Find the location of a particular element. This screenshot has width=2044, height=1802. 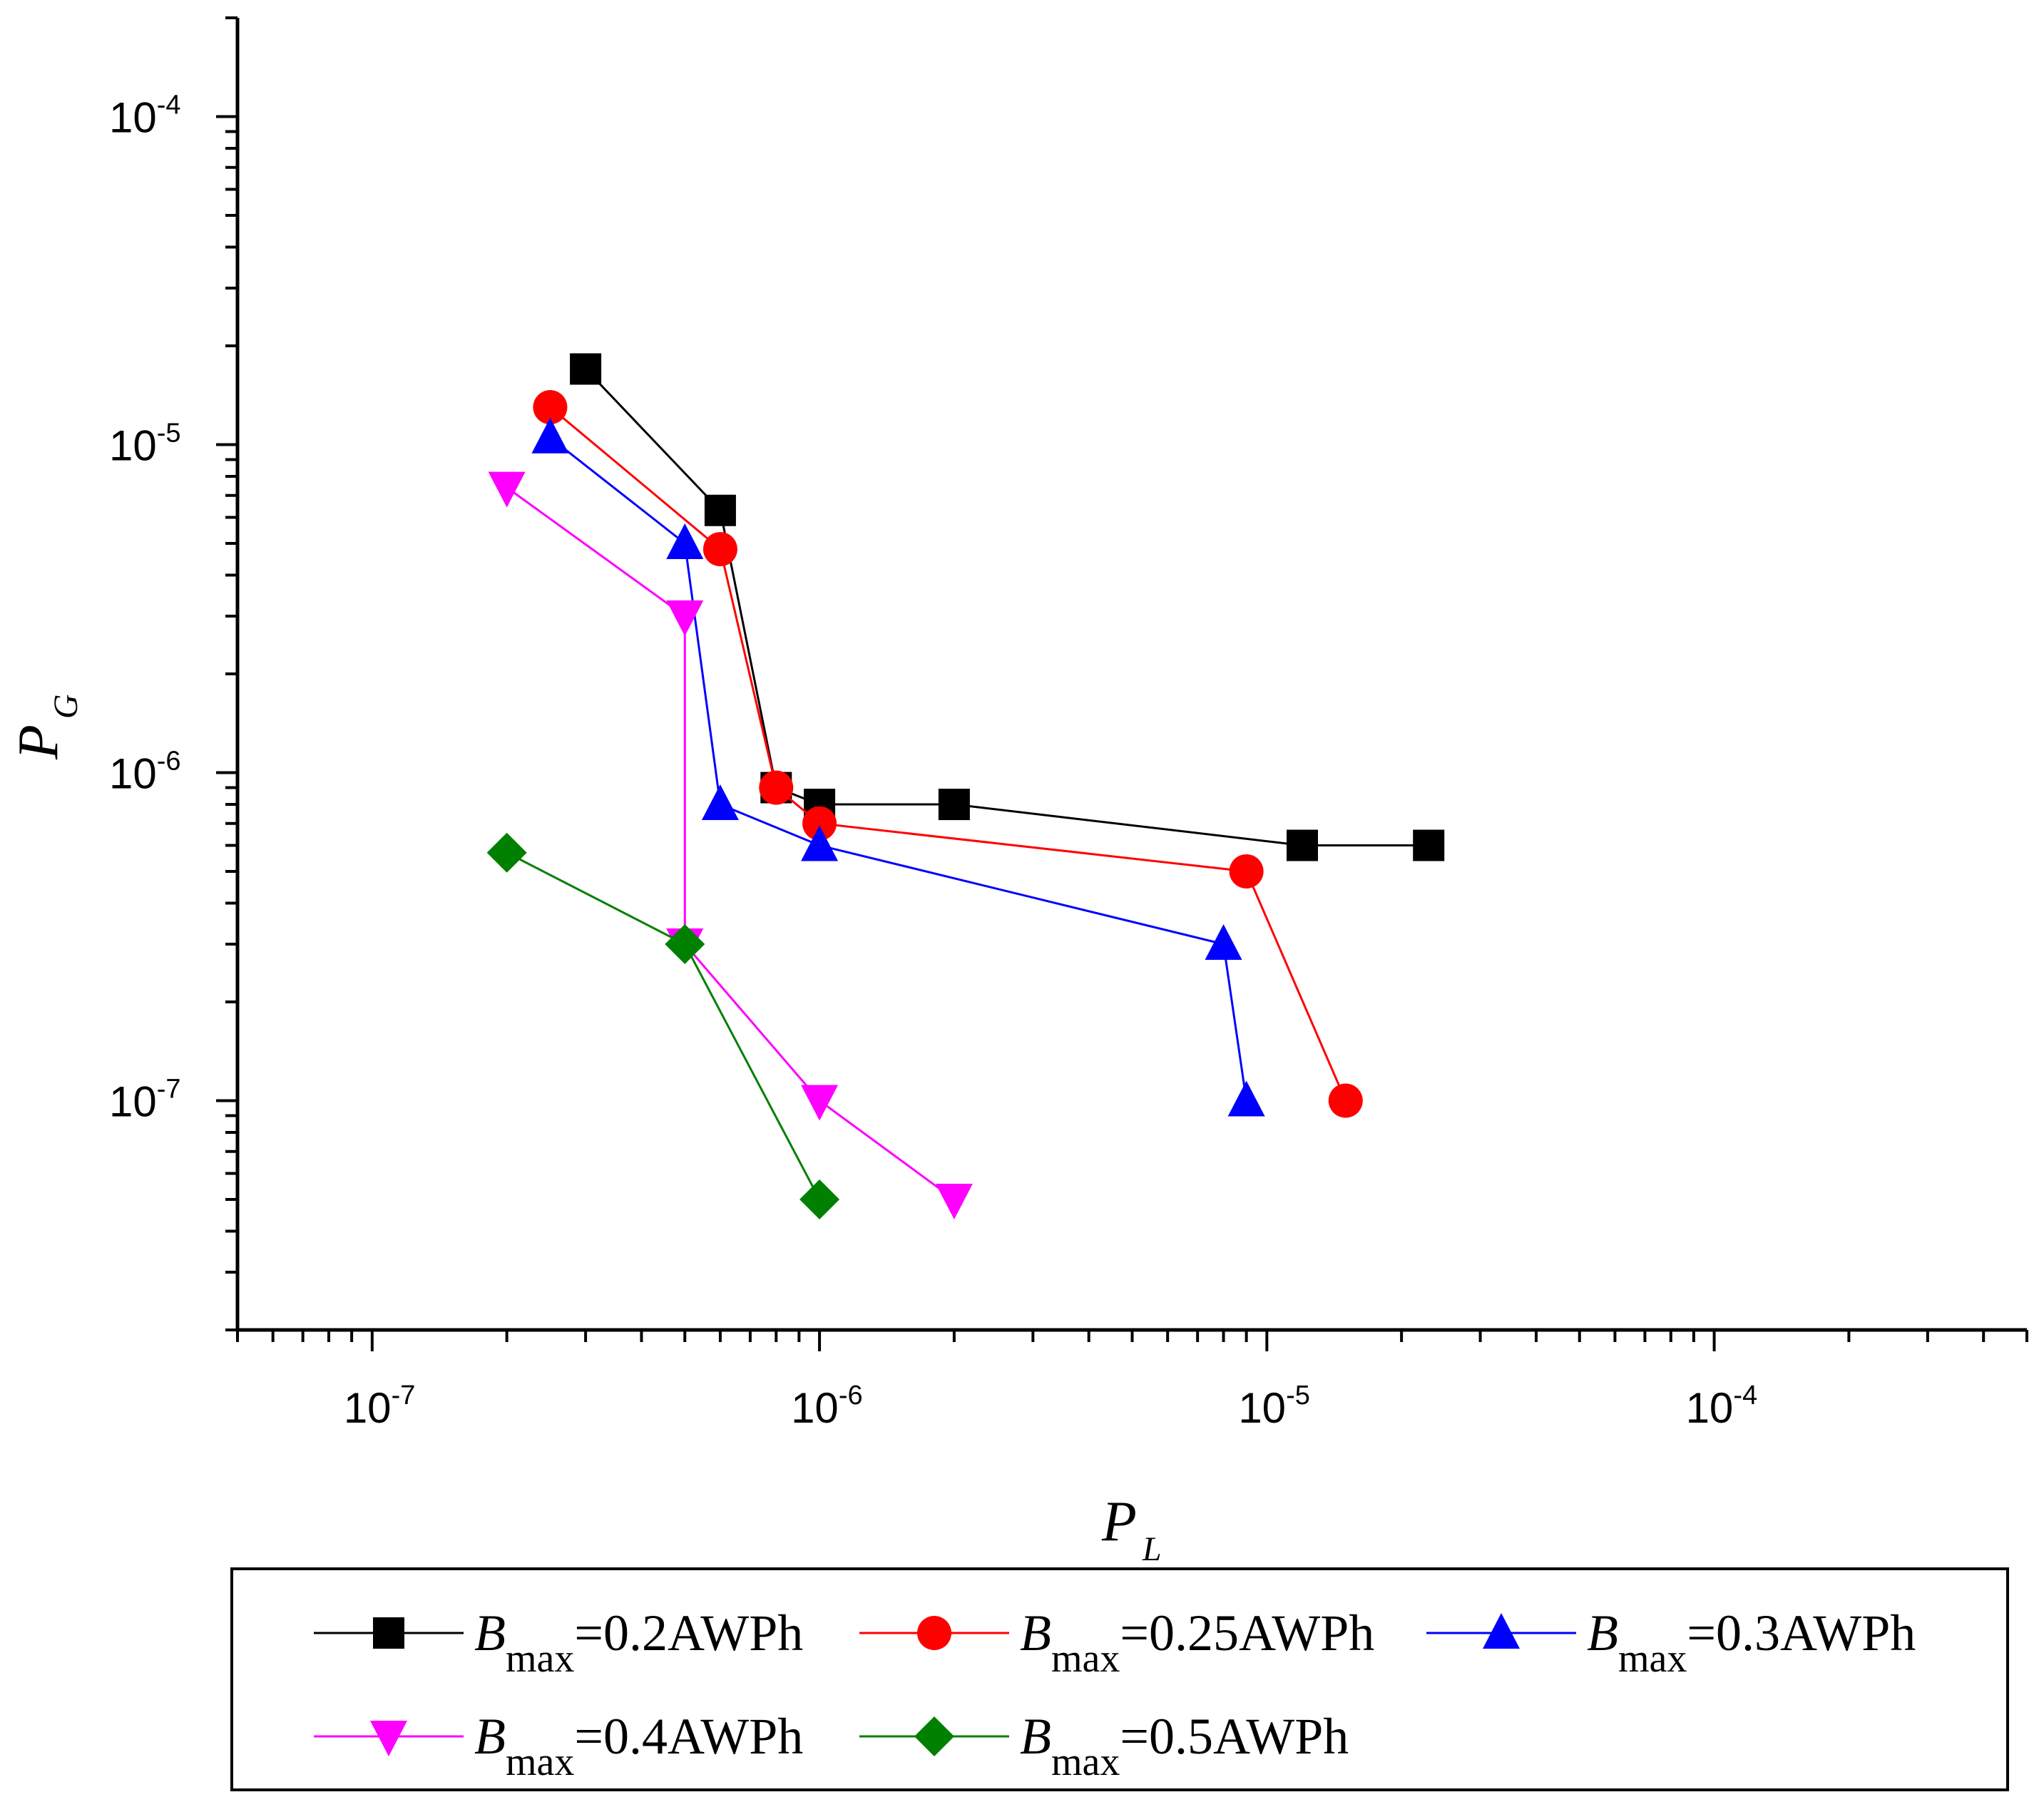

legend-item: Bmax=0.5AWPh is located at coordinates (1104, 1746).